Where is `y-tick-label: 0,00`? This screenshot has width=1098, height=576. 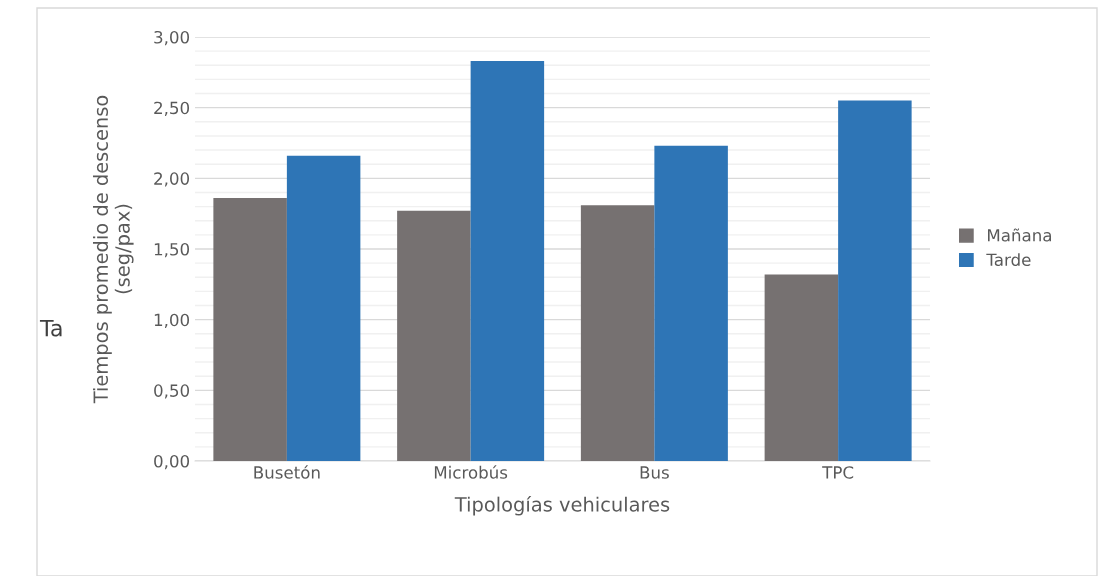 y-tick-label: 0,00 is located at coordinates (172, 462).